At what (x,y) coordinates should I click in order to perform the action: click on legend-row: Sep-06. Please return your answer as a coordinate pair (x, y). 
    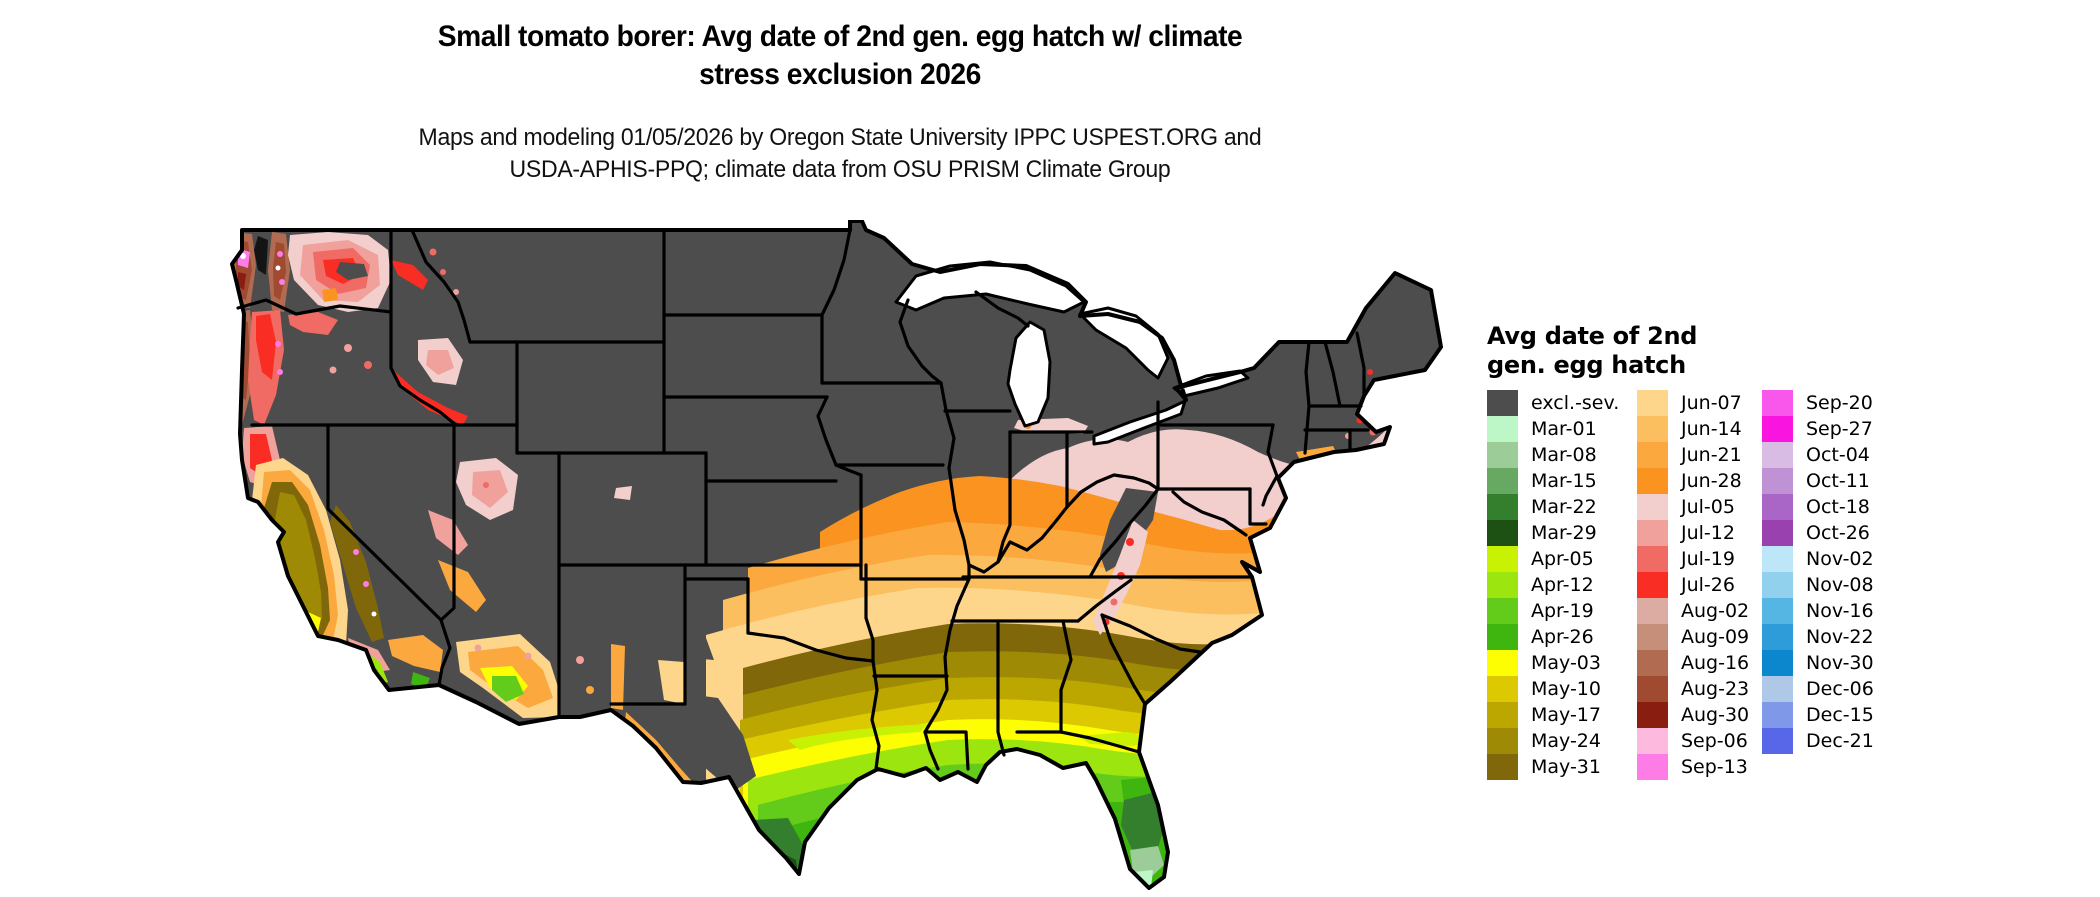
    Looking at the image, I should click on (1699, 741).